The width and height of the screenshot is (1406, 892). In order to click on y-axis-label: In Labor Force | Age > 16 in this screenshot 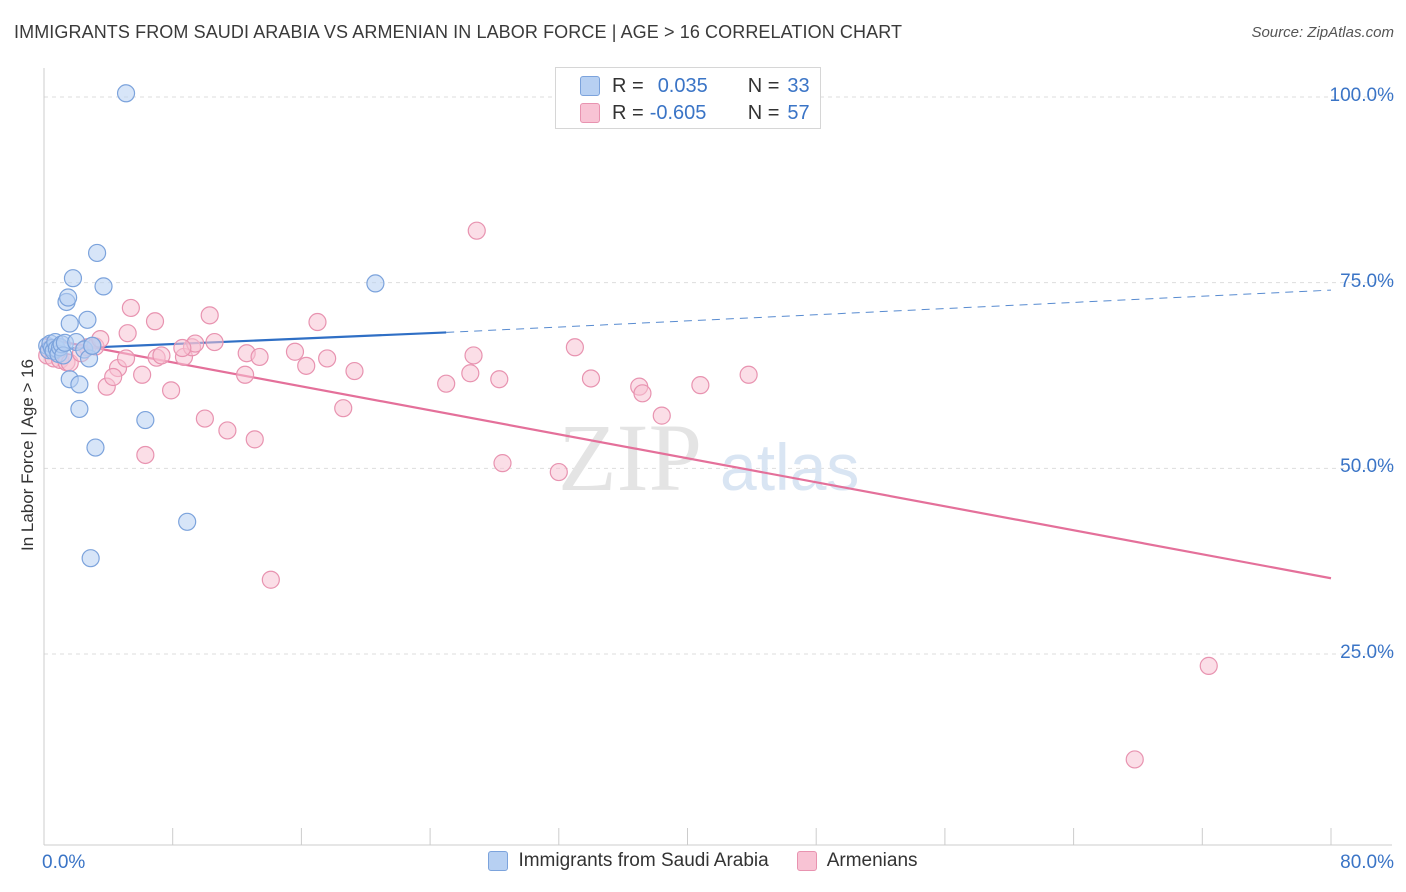, I will do `click(27, 455)`.